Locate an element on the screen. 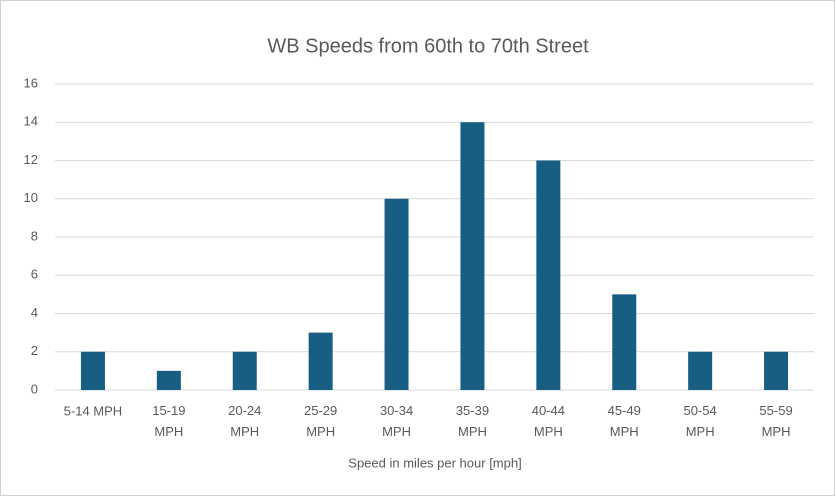 The width and height of the screenshot is (836, 497). y-tick-label: 4 is located at coordinates (34, 312).